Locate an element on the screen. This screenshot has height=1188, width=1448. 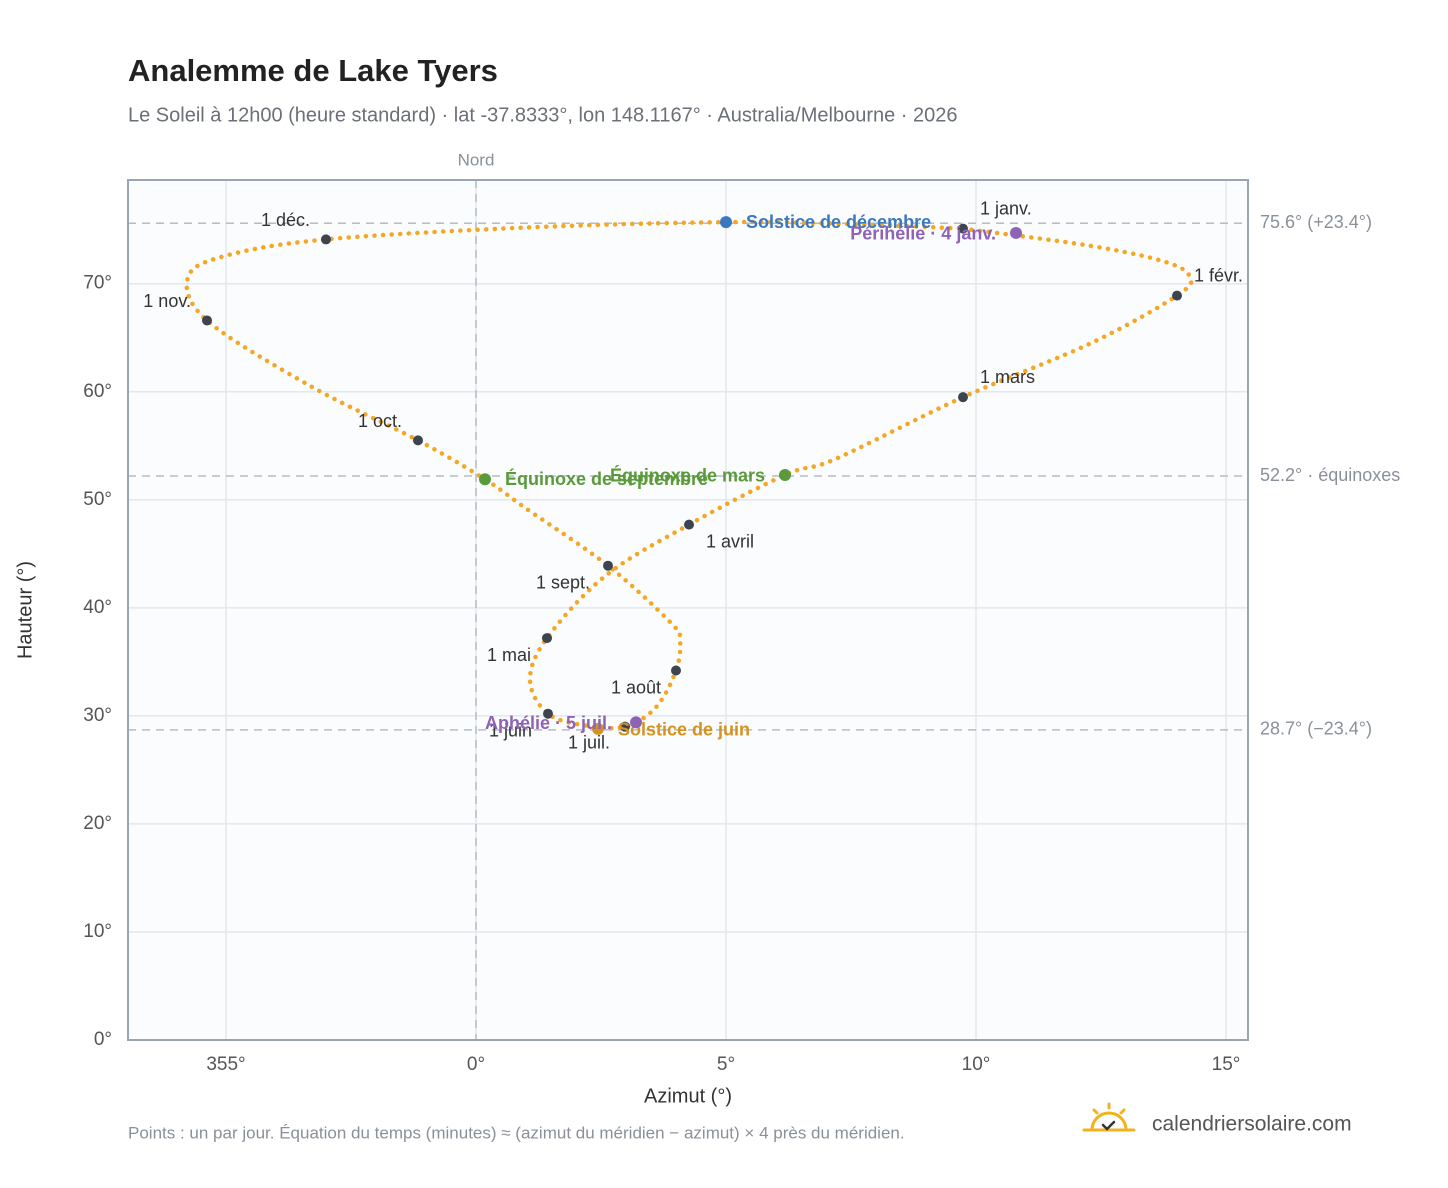
event-label: Équinoxe de septembre is located at coordinates (606, 478).